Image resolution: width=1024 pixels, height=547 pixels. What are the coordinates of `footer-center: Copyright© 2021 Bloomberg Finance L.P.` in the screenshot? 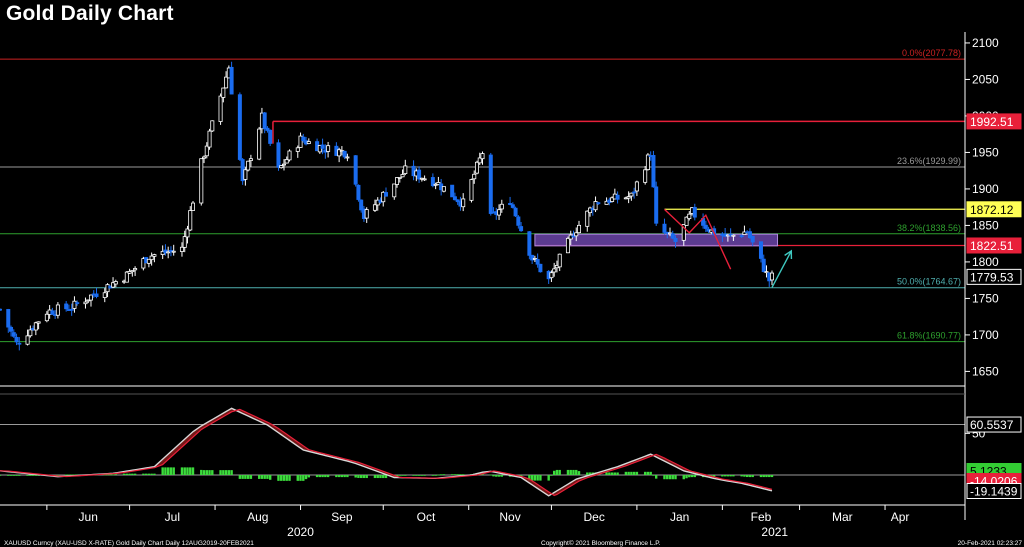 It's located at (601, 543).